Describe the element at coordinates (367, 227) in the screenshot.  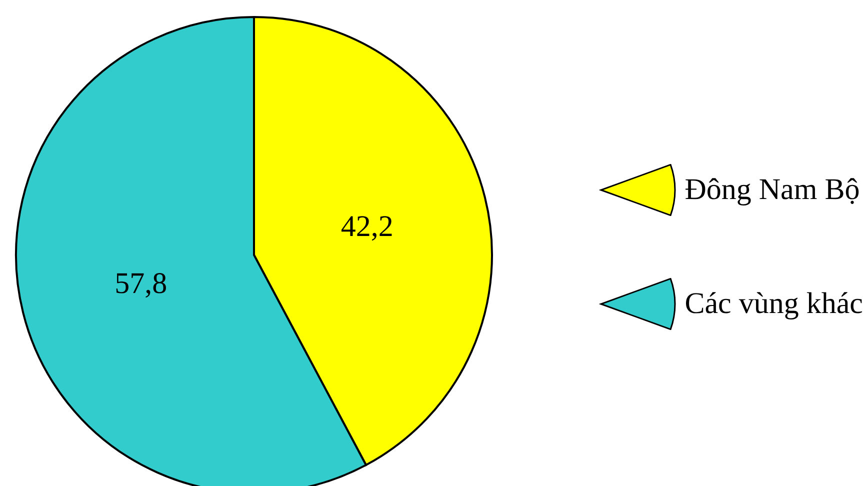
I see `data-label: 42,2` at that location.